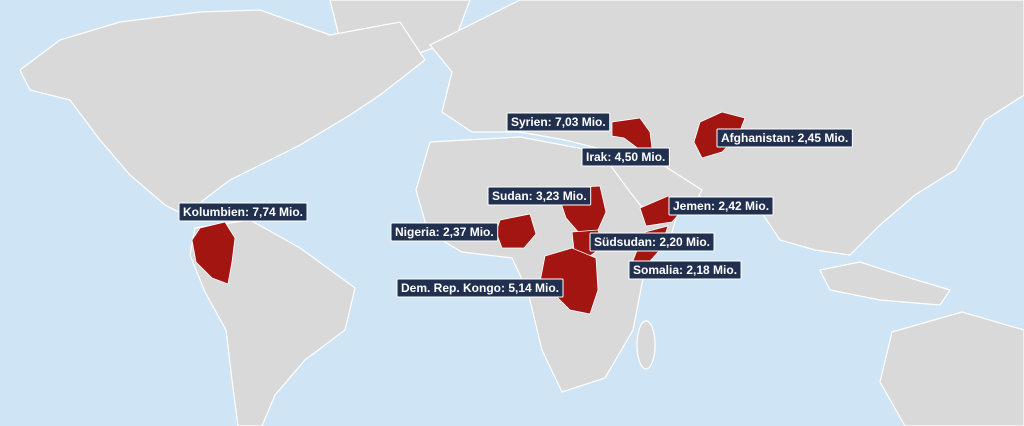 The image size is (1024, 426). I want to click on madagascar, so click(646, 345).